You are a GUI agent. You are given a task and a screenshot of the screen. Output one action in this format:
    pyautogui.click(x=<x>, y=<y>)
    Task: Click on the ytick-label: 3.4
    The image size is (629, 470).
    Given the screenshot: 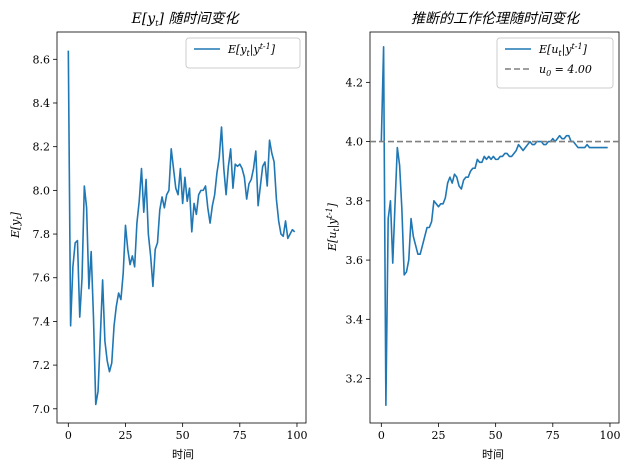 What is the action you would take?
    pyautogui.click(x=355, y=319)
    